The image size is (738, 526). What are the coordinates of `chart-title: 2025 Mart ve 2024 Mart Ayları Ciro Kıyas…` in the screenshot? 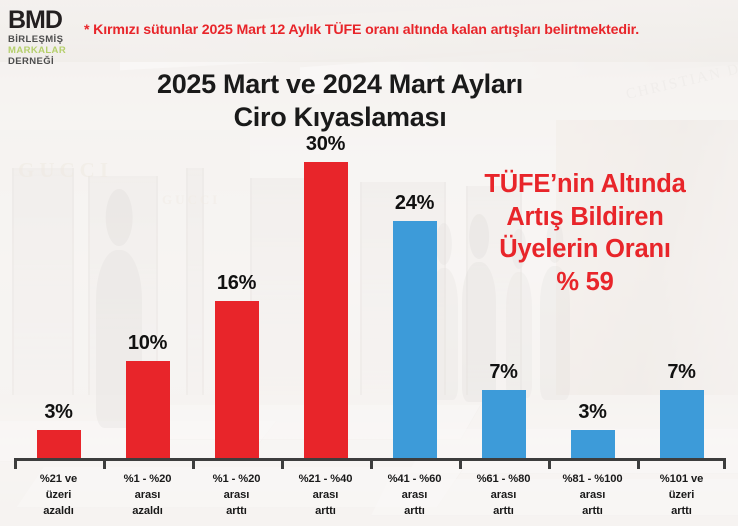 It's located at (340, 101).